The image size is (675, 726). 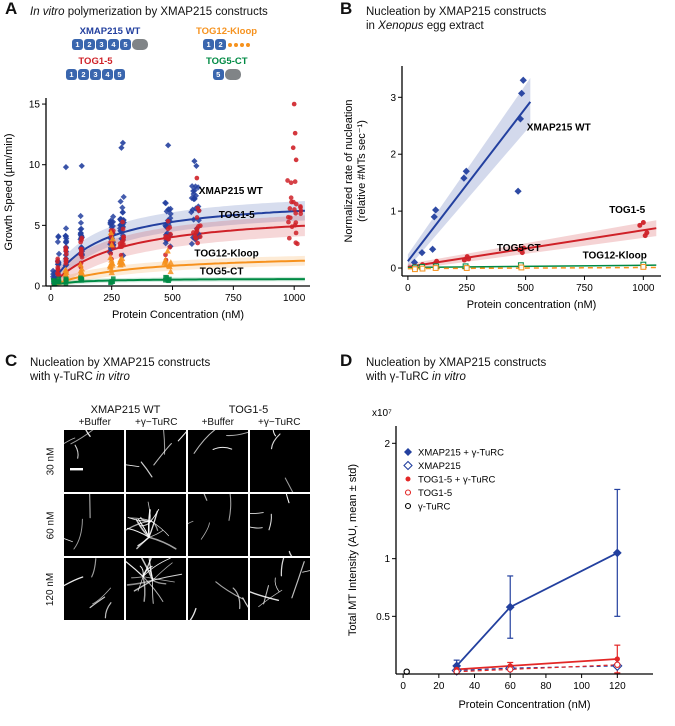 I want to click on panel-b-title-line2-post: egg extract, so click(x=453, y=26).